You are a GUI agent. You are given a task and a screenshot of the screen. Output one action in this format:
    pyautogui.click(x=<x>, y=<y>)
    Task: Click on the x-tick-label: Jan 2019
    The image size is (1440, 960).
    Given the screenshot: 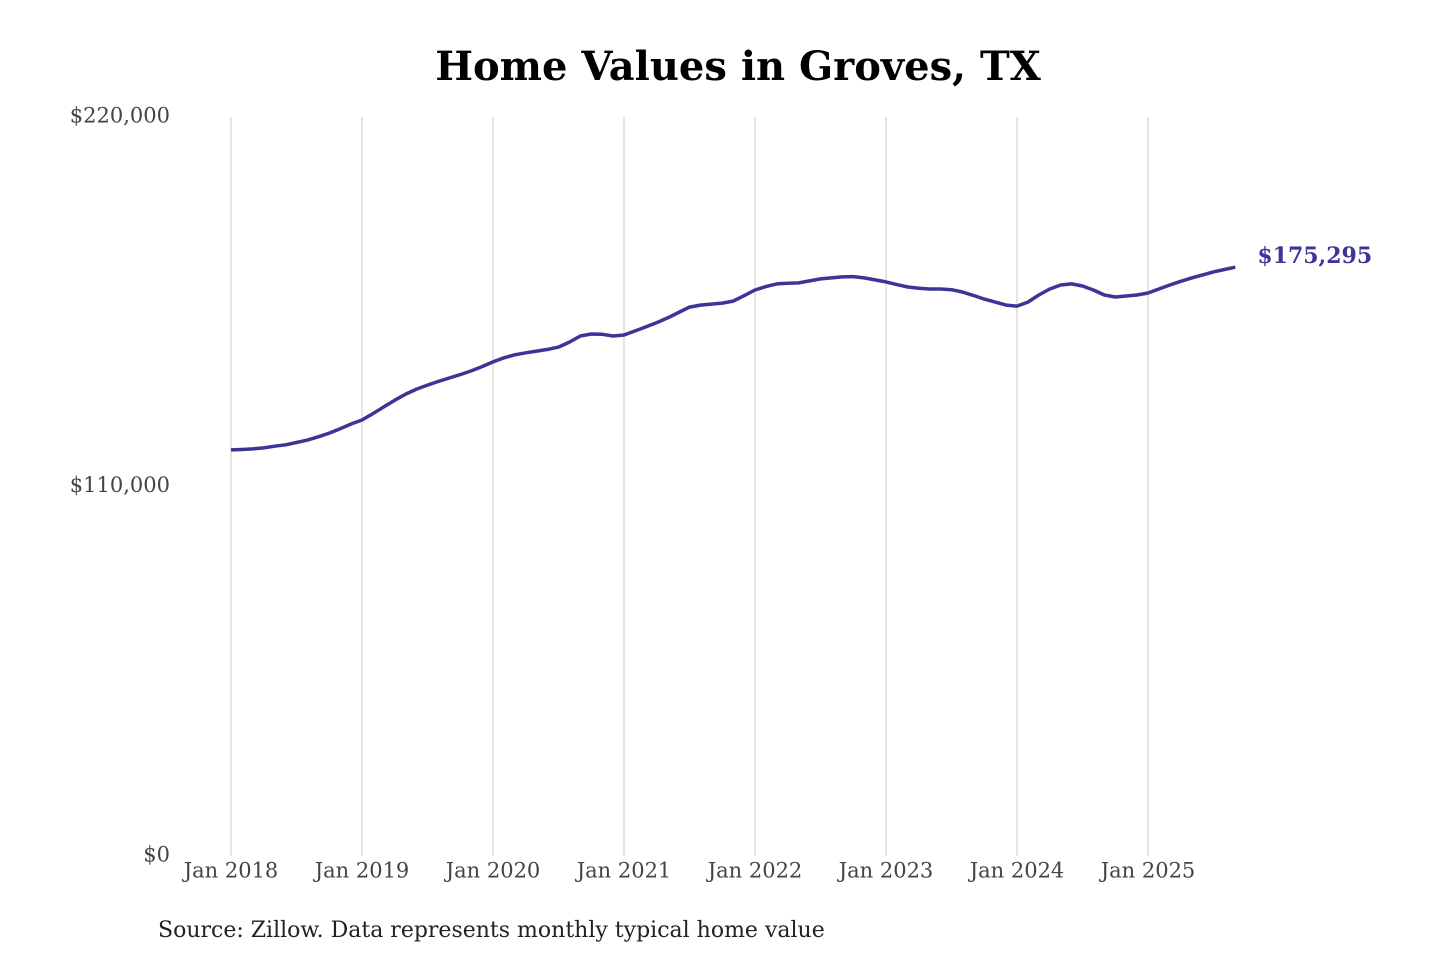 What is the action you would take?
    pyautogui.click(x=361, y=871)
    